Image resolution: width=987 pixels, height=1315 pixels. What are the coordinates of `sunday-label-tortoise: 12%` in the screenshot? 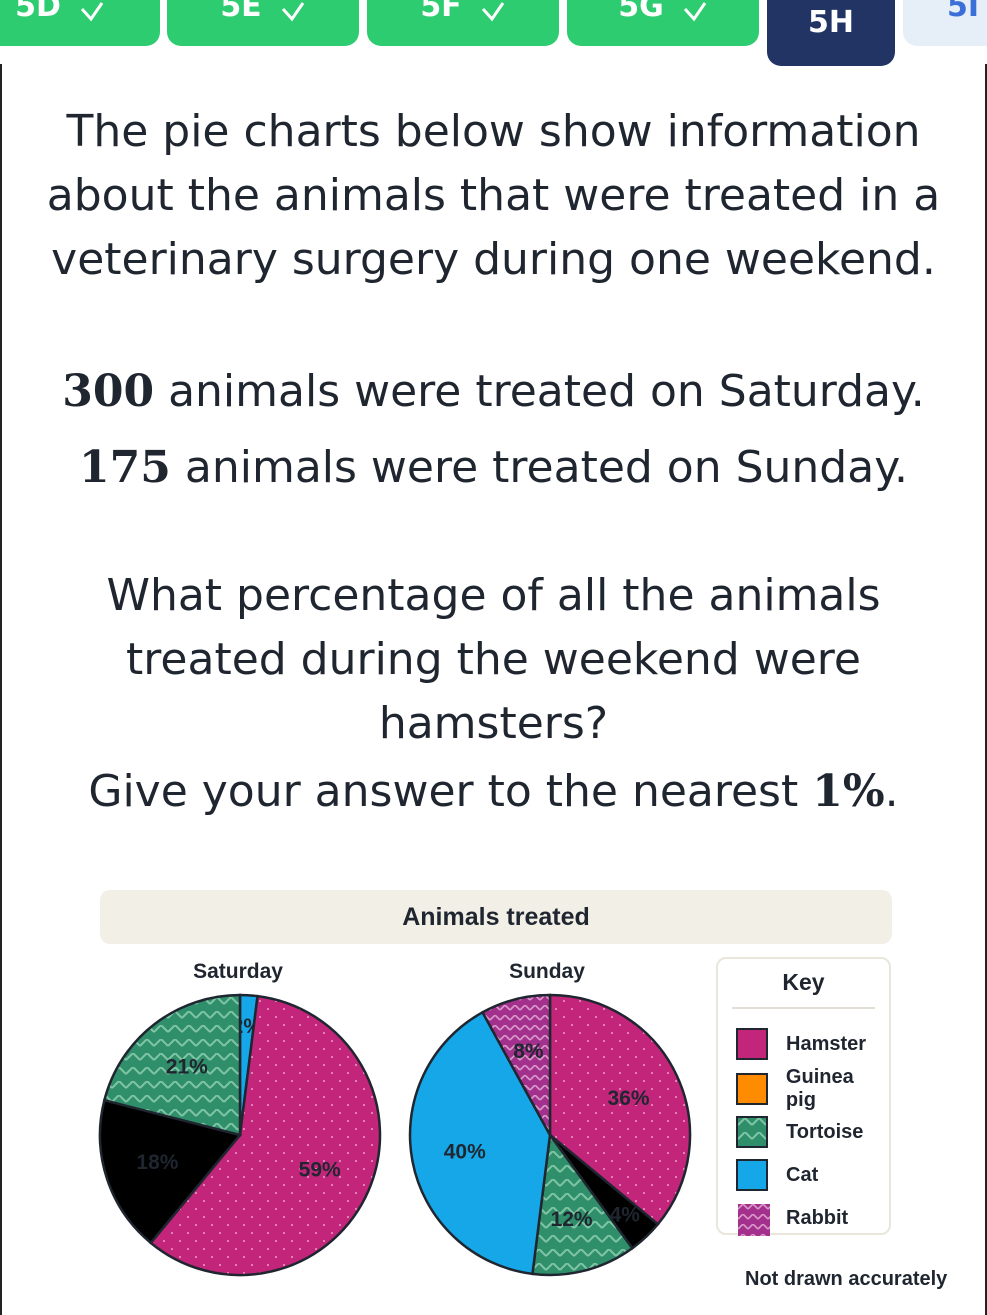 It's located at (572, 1219).